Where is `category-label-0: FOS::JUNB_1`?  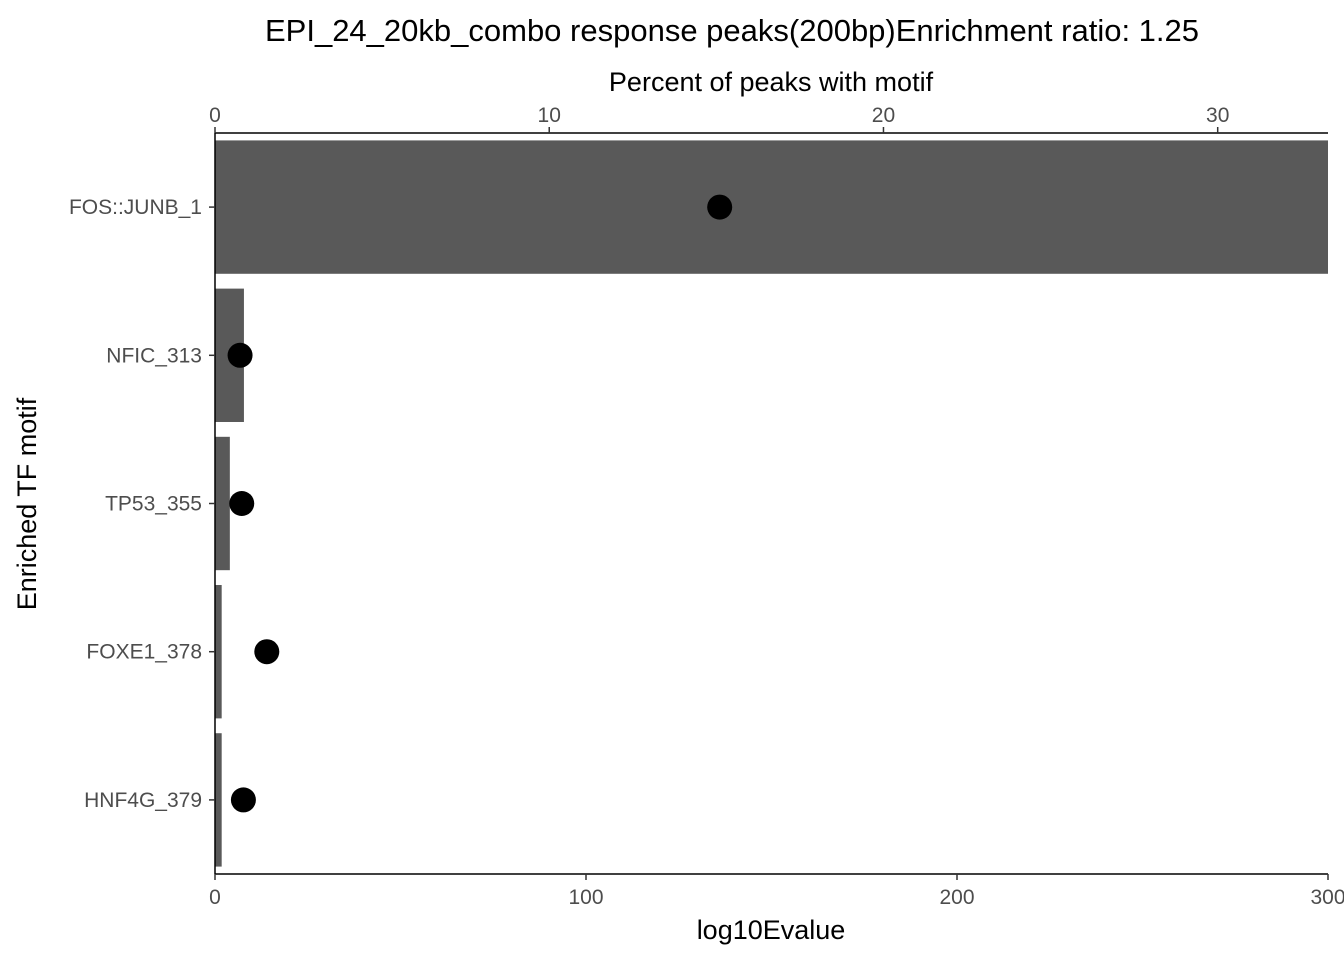 category-label-0: FOS::JUNB_1 is located at coordinates (135, 207).